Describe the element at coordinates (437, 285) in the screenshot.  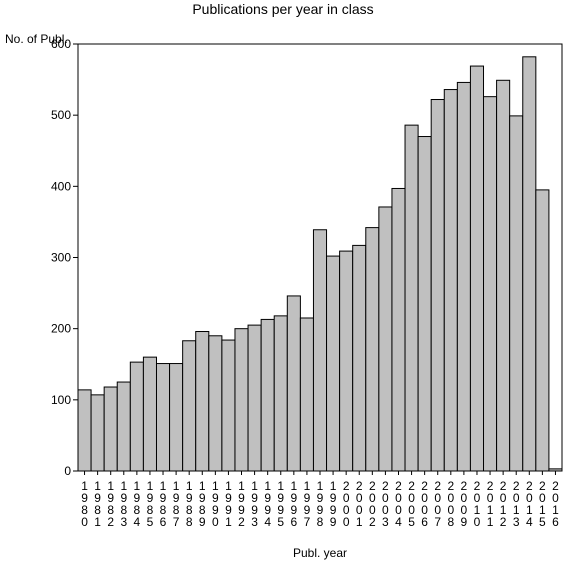
I see `bar-2007` at that location.